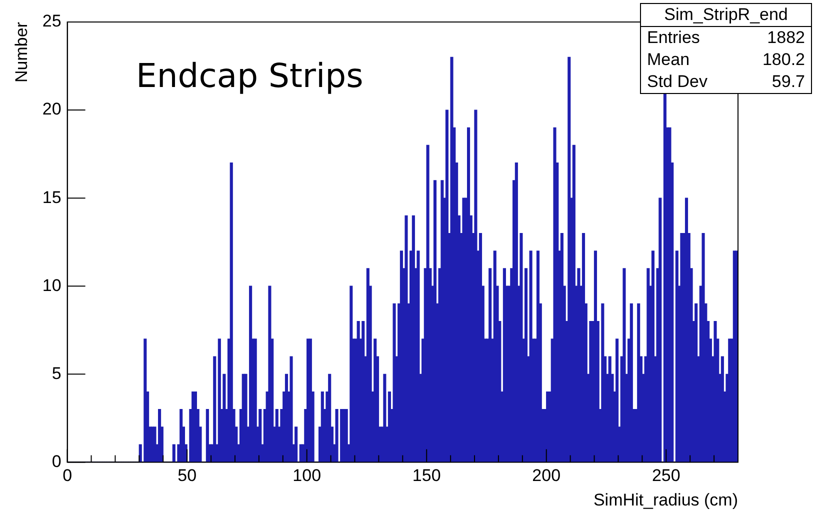 Image resolution: width=818 pixels, height=517 pixels. Describe the element at coordinates (21, 52) in the screenshot. I see `y-axis-title: Number` at that location.